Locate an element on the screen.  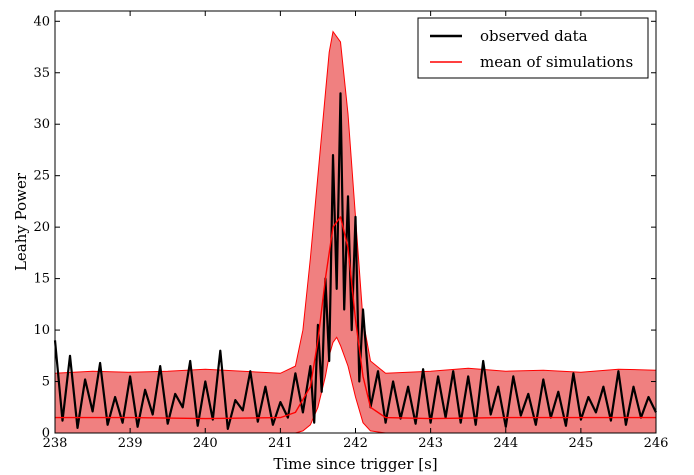
legend-label-simulations: mean of simulations is located at coordinates (556, 62).